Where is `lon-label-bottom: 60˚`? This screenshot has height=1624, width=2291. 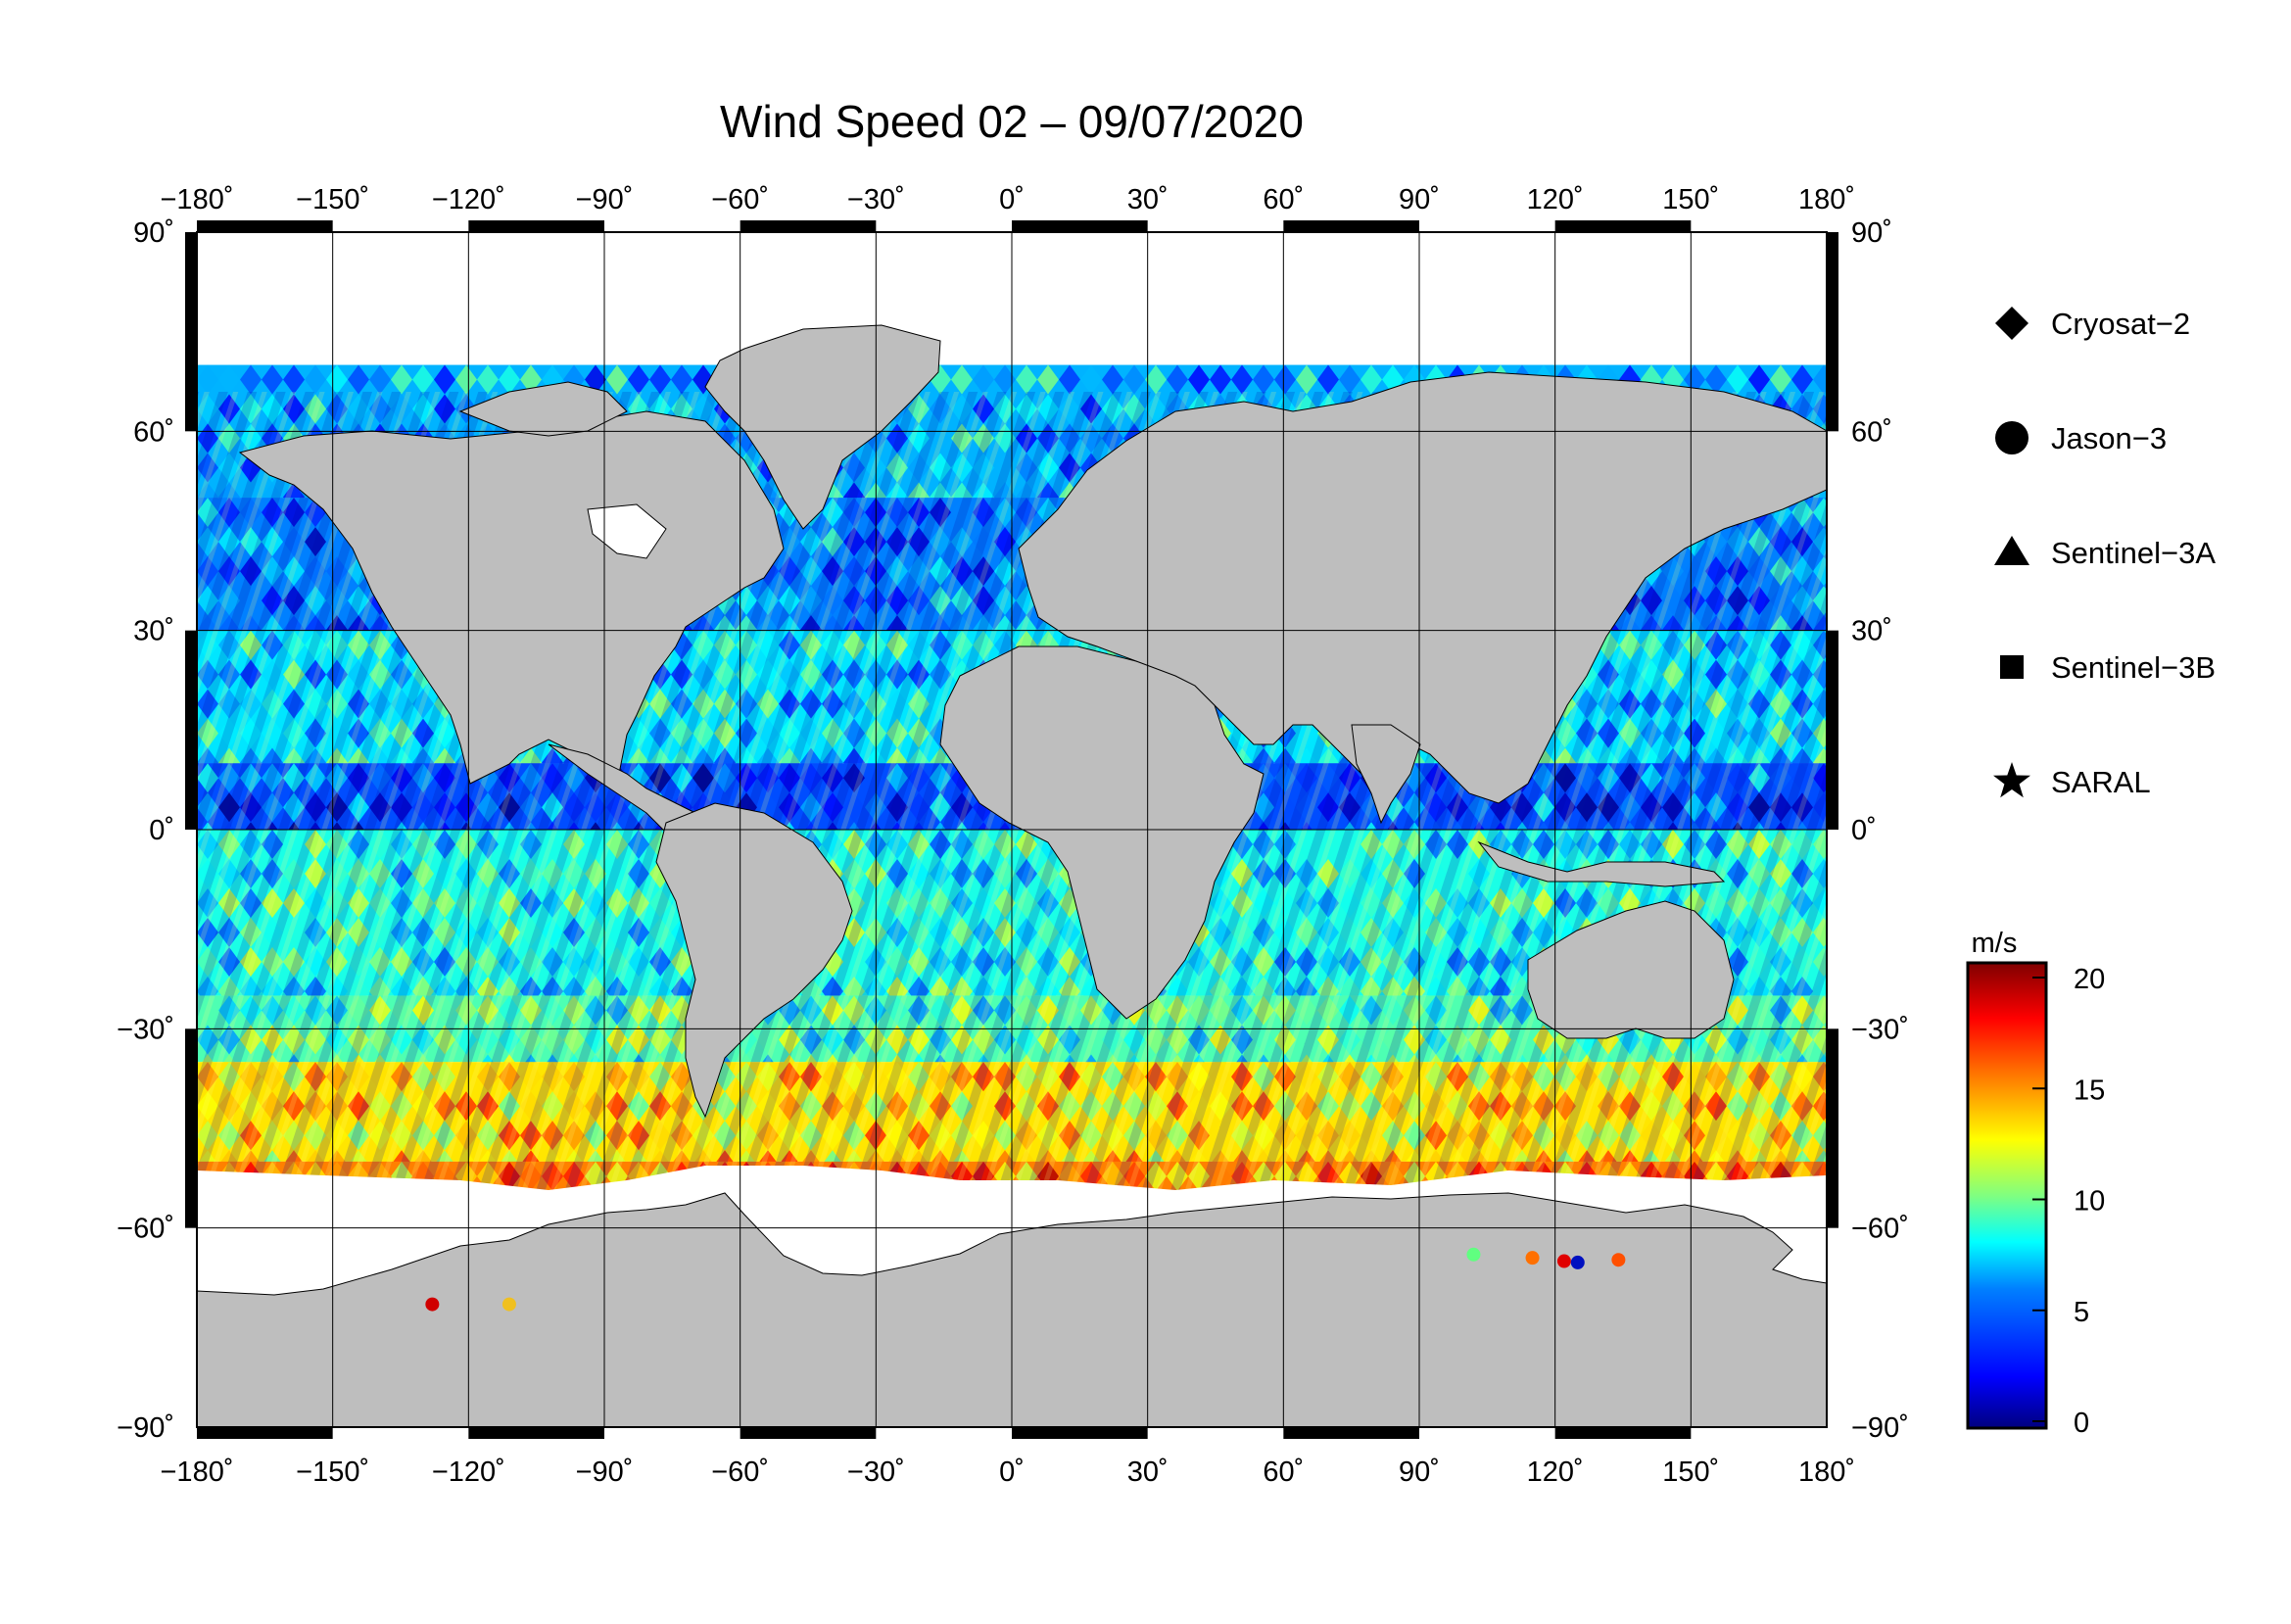 lon-label-bottom: 60˚ is located at coordinates (1283, 1472).